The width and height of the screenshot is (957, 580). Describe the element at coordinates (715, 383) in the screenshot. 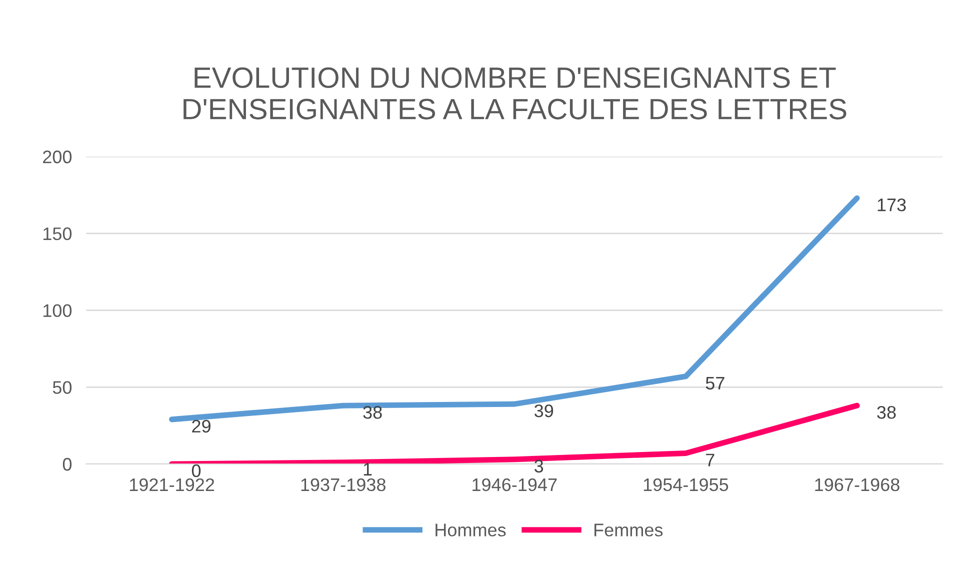

I see `data-label: 57` at that location.